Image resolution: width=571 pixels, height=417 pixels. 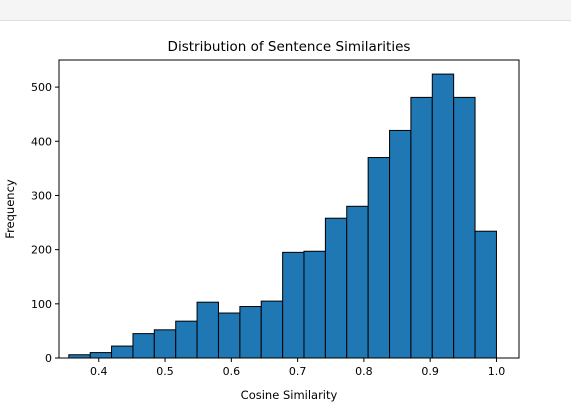 I want to click on y-tick-label: 200, so click(x=41, y=250).